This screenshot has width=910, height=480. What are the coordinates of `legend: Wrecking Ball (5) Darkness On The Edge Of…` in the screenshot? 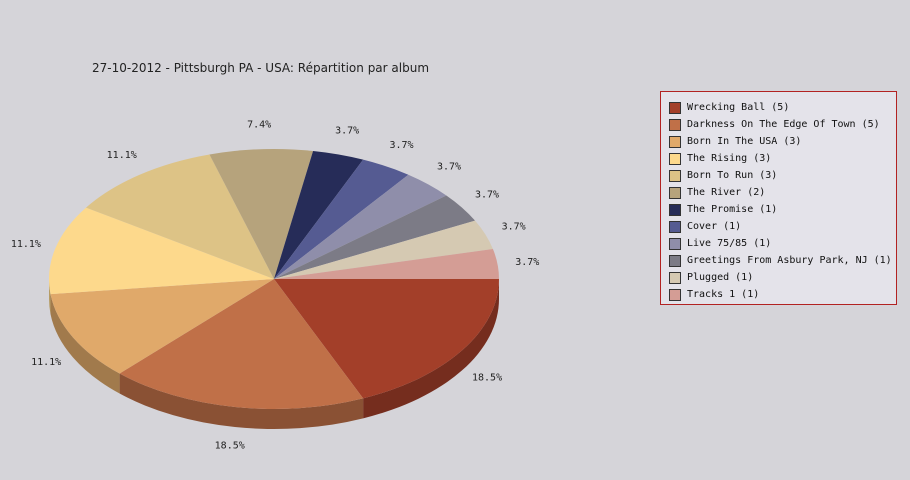 It's located at (778, 198).